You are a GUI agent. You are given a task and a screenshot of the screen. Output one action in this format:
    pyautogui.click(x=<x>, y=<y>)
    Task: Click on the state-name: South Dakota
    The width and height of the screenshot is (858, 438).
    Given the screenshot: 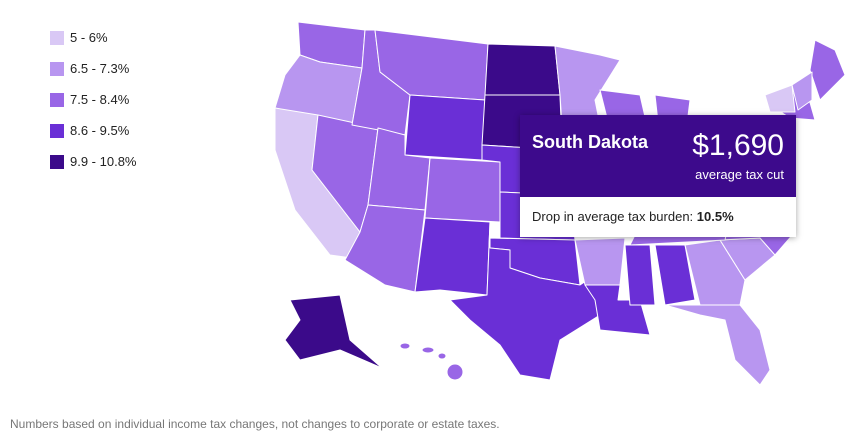 What is the action you would take?
    pyautogui.click(x=590, y=142)
    